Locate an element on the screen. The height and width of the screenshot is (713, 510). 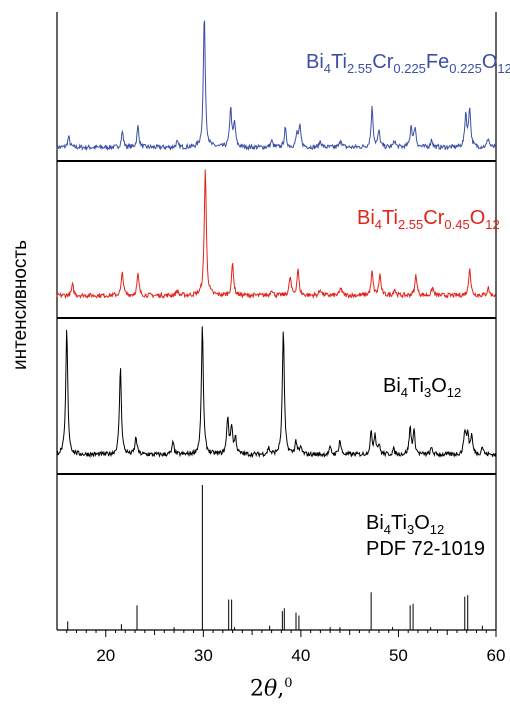
x-tick-label: 50 is located at coordinates (398, 655).